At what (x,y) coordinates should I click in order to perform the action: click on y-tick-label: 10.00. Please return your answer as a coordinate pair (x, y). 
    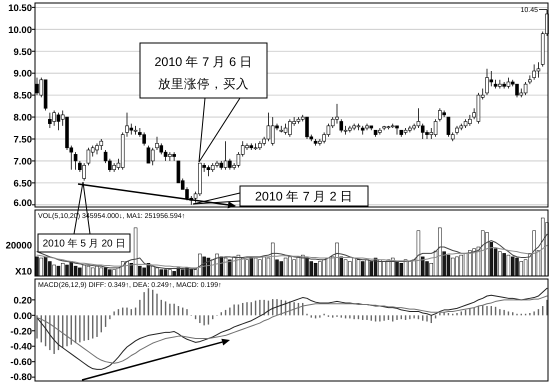
    Looking at the image, I should click on (20, 30).